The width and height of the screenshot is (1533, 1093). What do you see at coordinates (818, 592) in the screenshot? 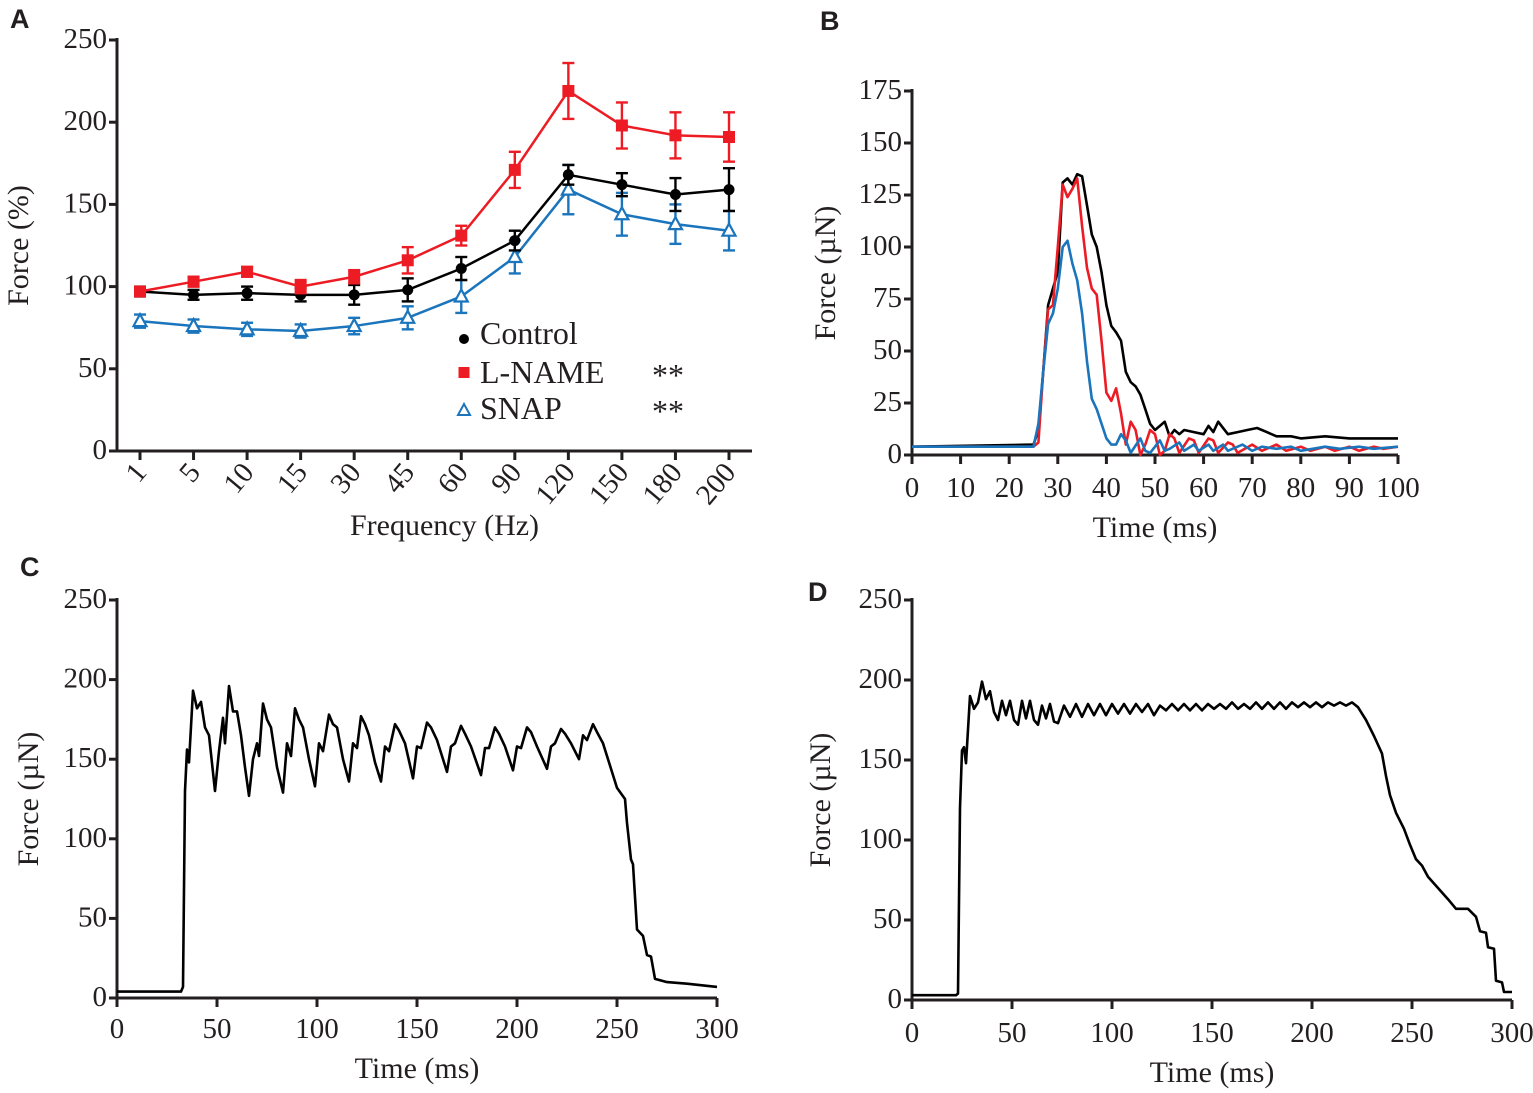
I see `panel-letter: D` at bounding box center [818, 592].